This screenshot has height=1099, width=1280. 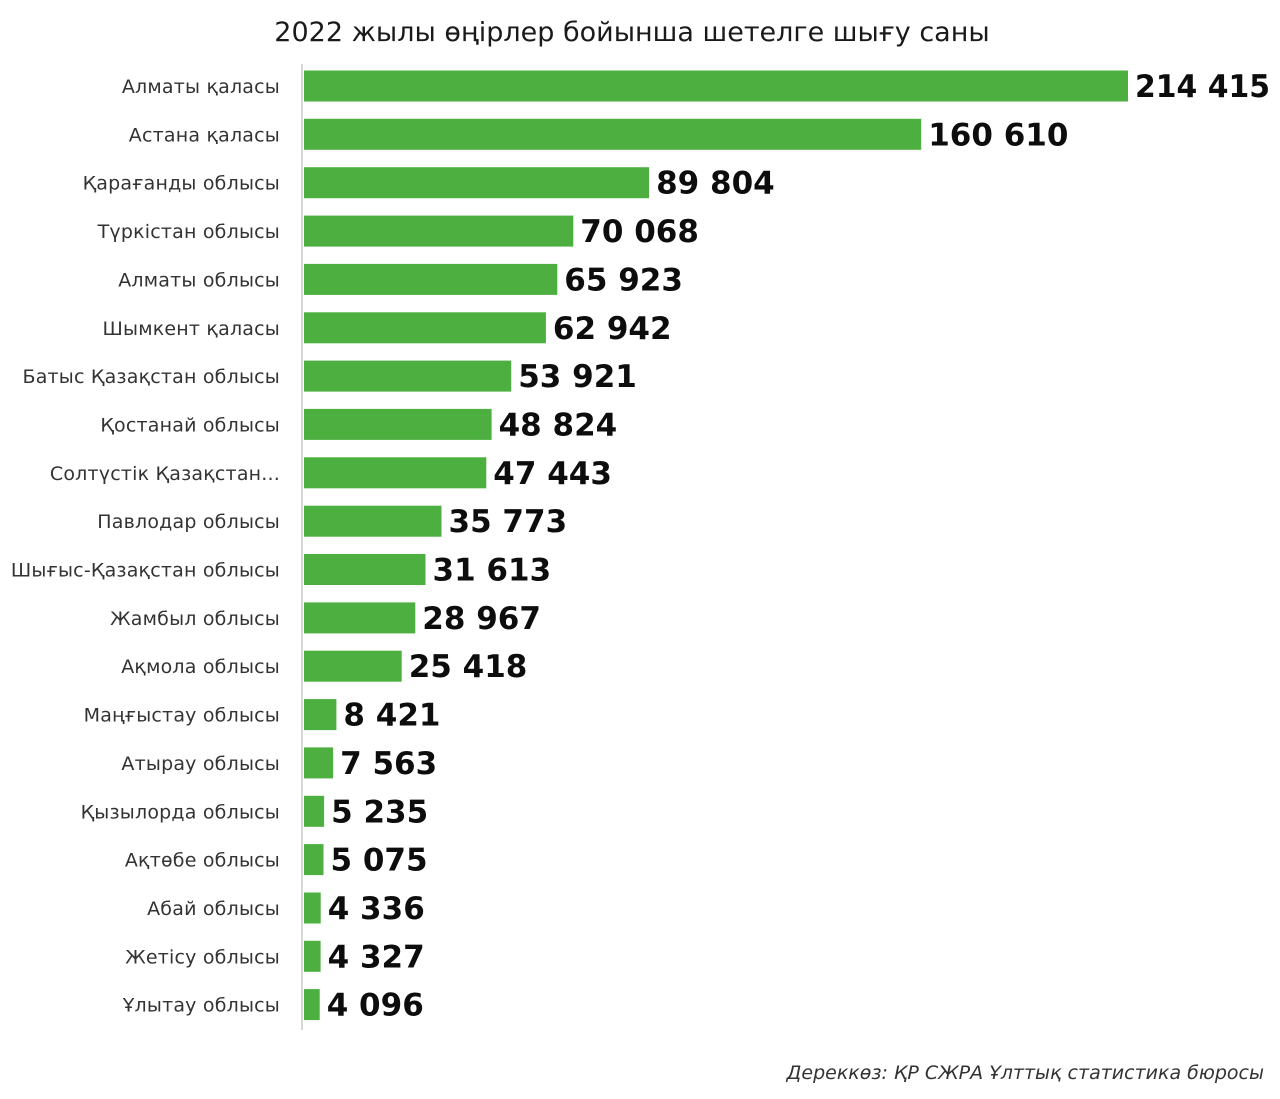 What do you see at coordinates (201, 87) in the screenshot?
I see `category-label: Алматы қаласы` at bounding box center [201, 87].